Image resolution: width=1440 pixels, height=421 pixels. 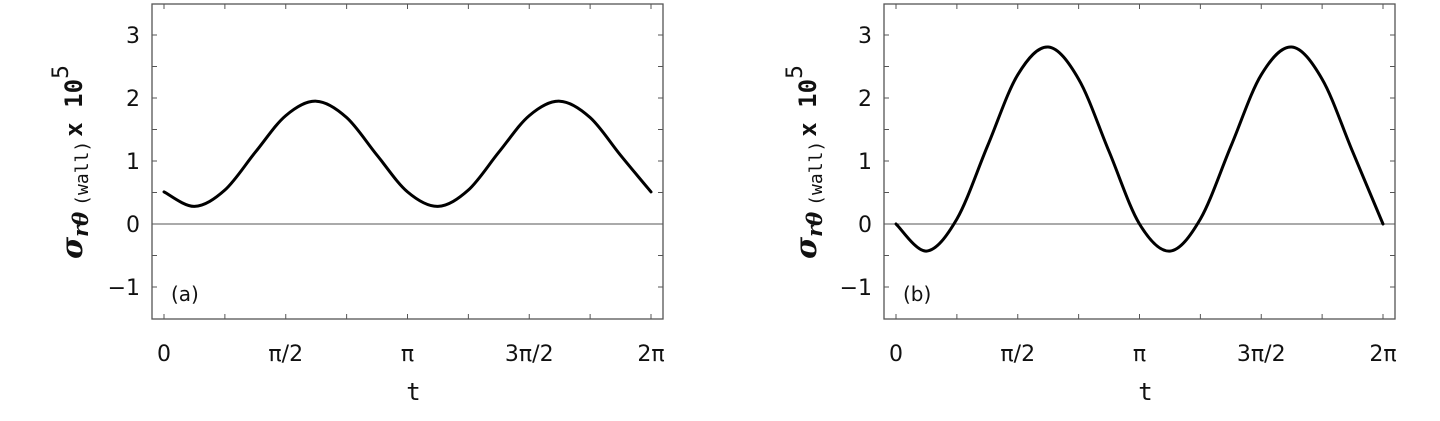 What do you see at coordinates (185, 294) in the screenshot?
I see `panel-label: (a)` at bounding box center [185, 294].